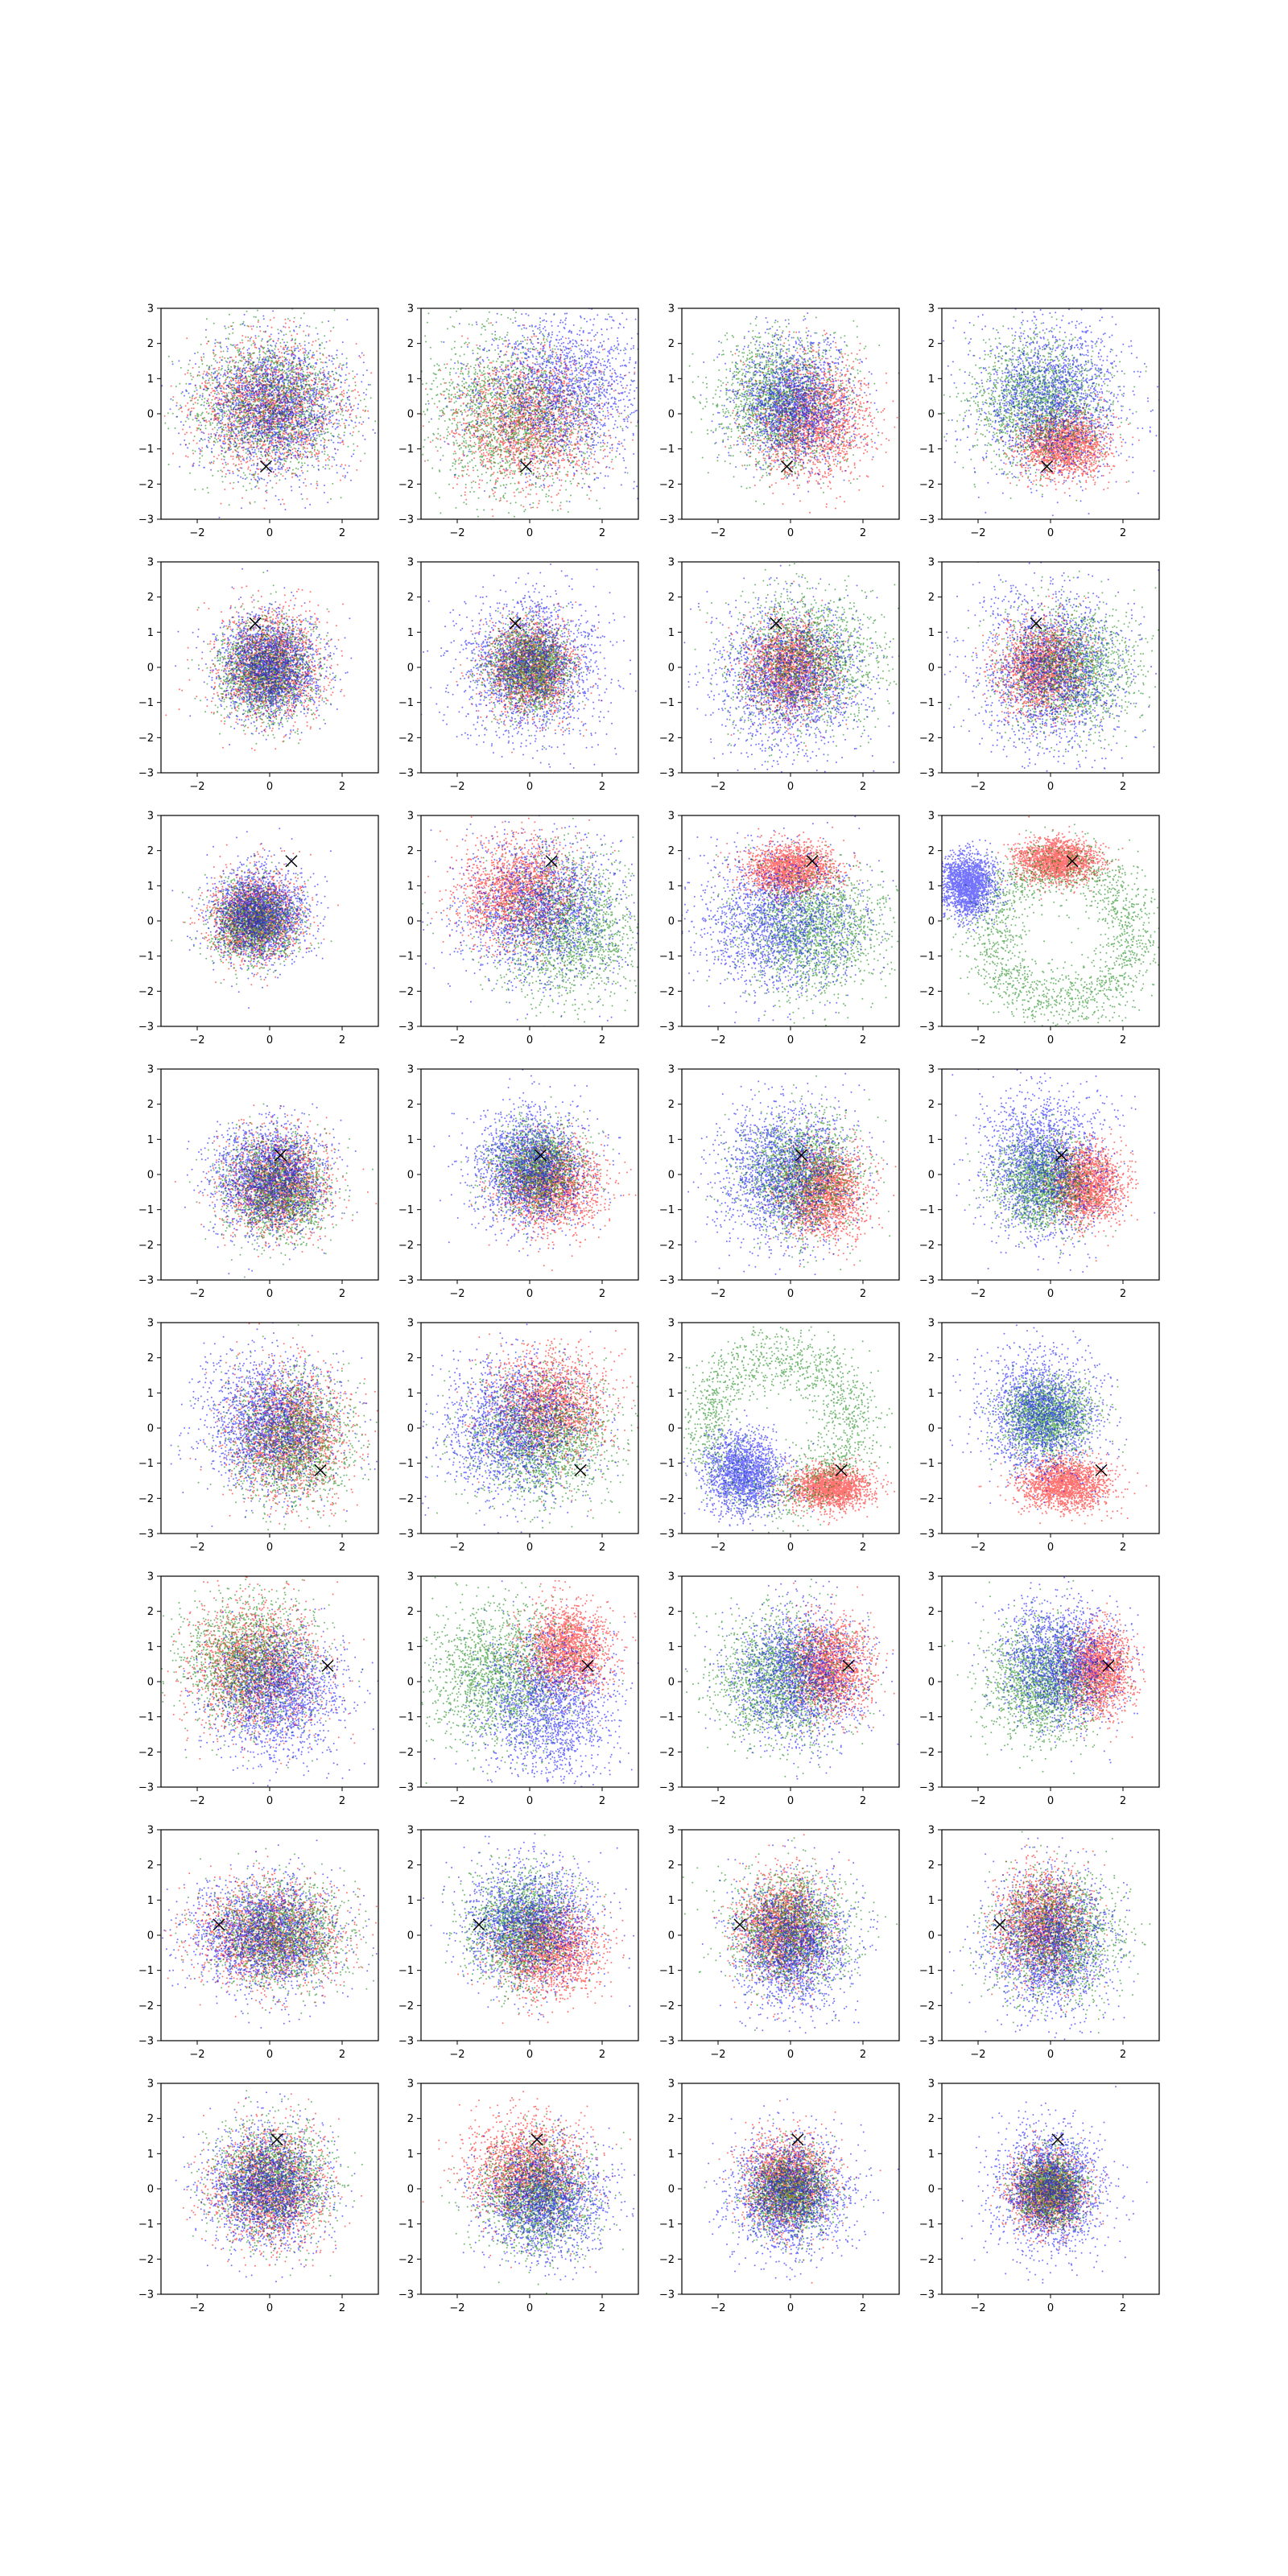 The width and height of the screenshot is (1288, 2576). Describe the element at coordinates (1050, 920) in the screenshot. I see `axes-frame` at that location.